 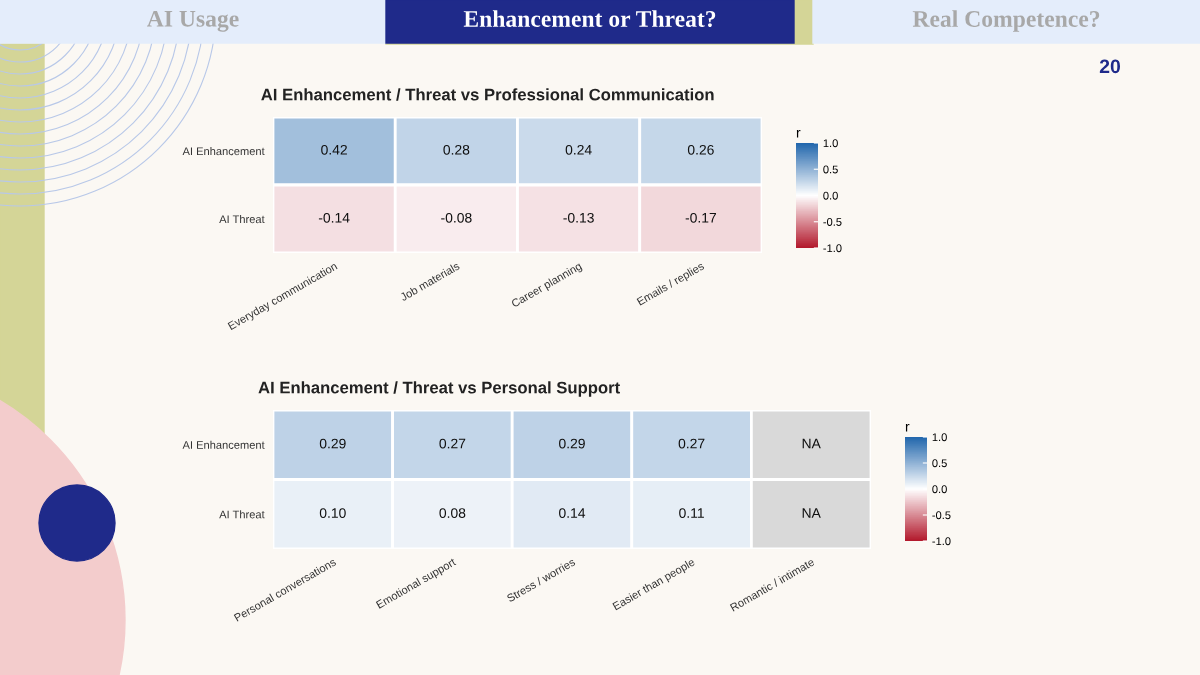 I want to click on data-label: -0.14, so click(x=334, y=217).